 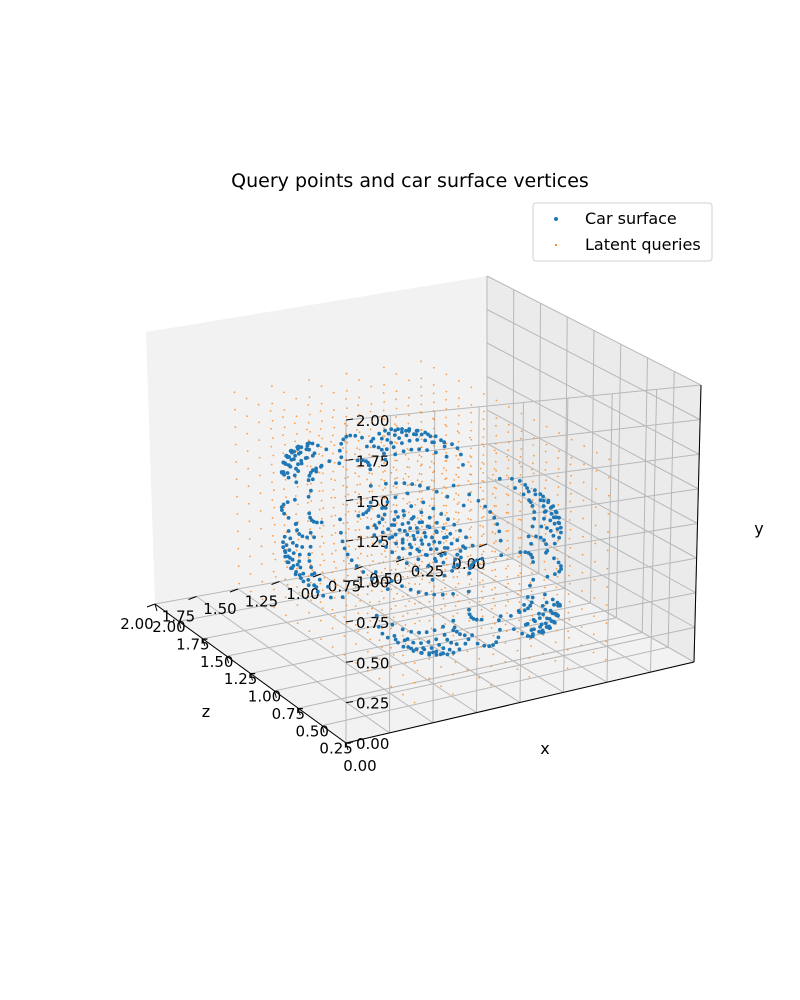 I want to click on floor-gridline-z, so click(x=420, y=638).